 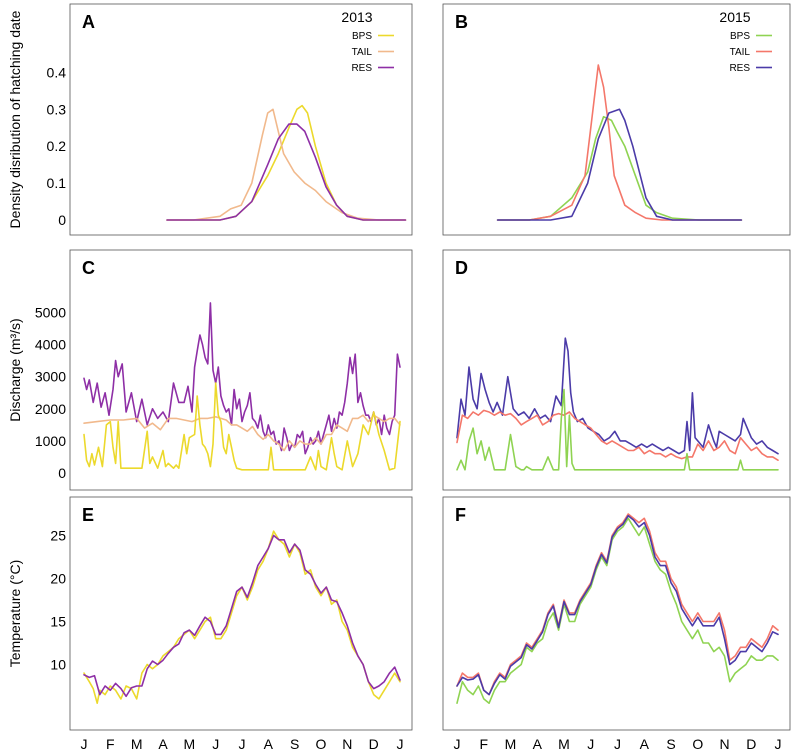 What do you see at coordinates (734, 17) in the screenshot?
I see `year-title: 2015` at bounding box center [734, 17].